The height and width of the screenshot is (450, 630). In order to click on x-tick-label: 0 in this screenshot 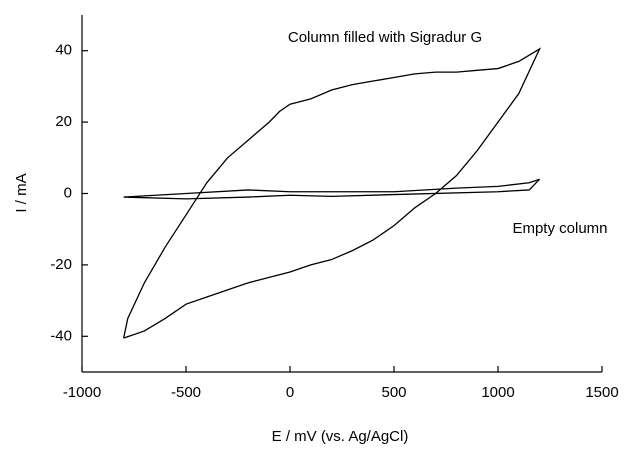, I will do `click(290, 392)`.